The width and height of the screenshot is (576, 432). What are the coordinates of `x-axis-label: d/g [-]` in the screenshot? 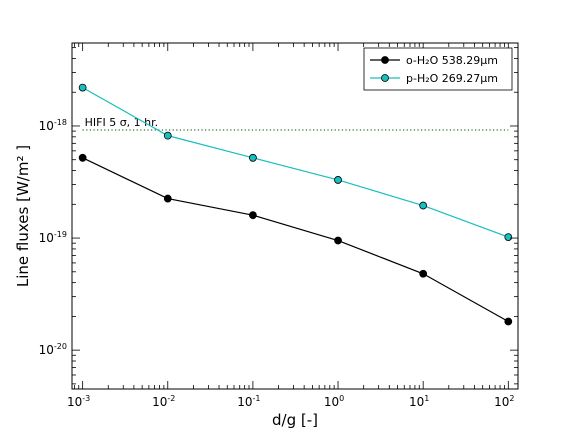 It's located at (295, 420).